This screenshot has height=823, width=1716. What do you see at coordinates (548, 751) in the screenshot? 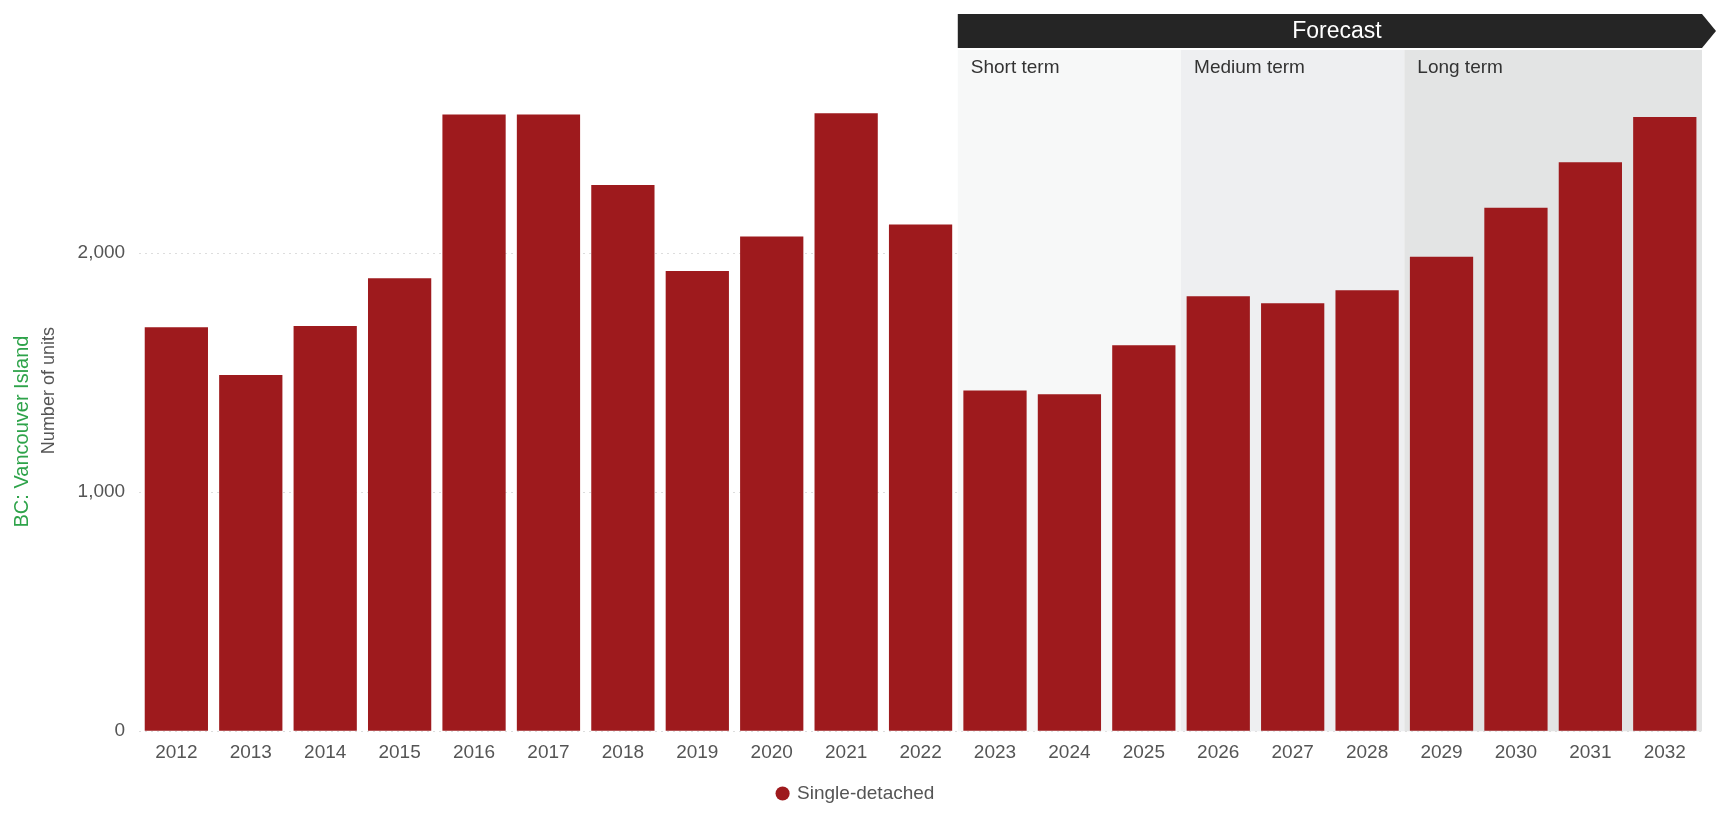
I see `x-tick-label: 2017` at bounding box center [548, 751].